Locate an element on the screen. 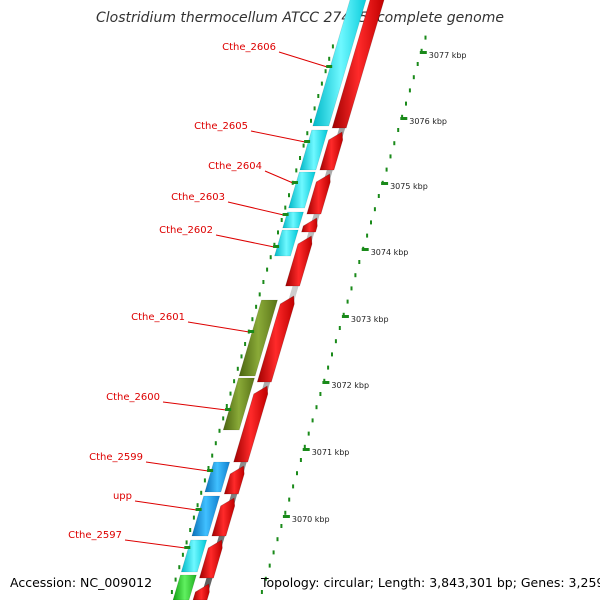 The height and width of the screenshot is (600, 600). scale-label: 3072 kbp is located at coordinates (350, 385).